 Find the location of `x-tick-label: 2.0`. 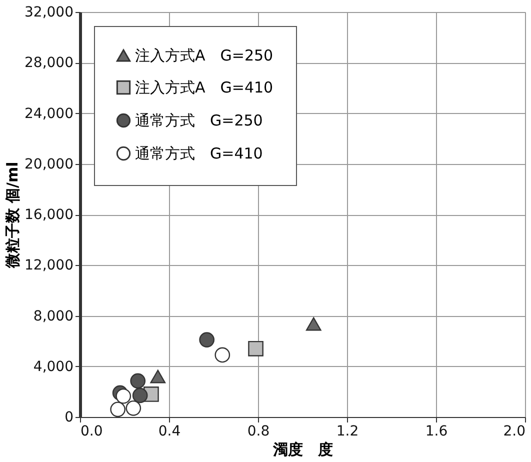

x-tick-label: 2.0 is located at coordinates (514, 432).